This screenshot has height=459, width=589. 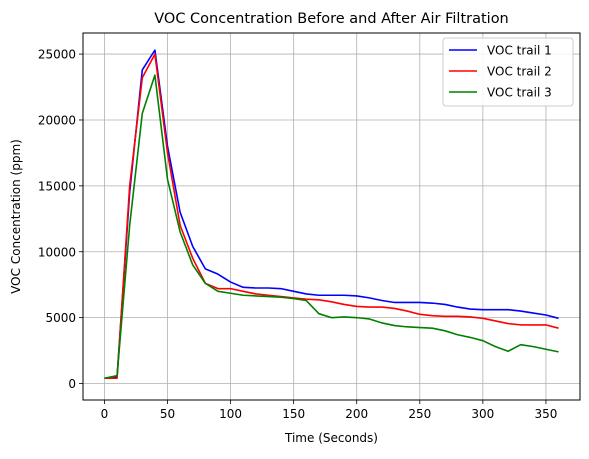 I want to click on x-tick-label: 0, so click(x=105, y=414).